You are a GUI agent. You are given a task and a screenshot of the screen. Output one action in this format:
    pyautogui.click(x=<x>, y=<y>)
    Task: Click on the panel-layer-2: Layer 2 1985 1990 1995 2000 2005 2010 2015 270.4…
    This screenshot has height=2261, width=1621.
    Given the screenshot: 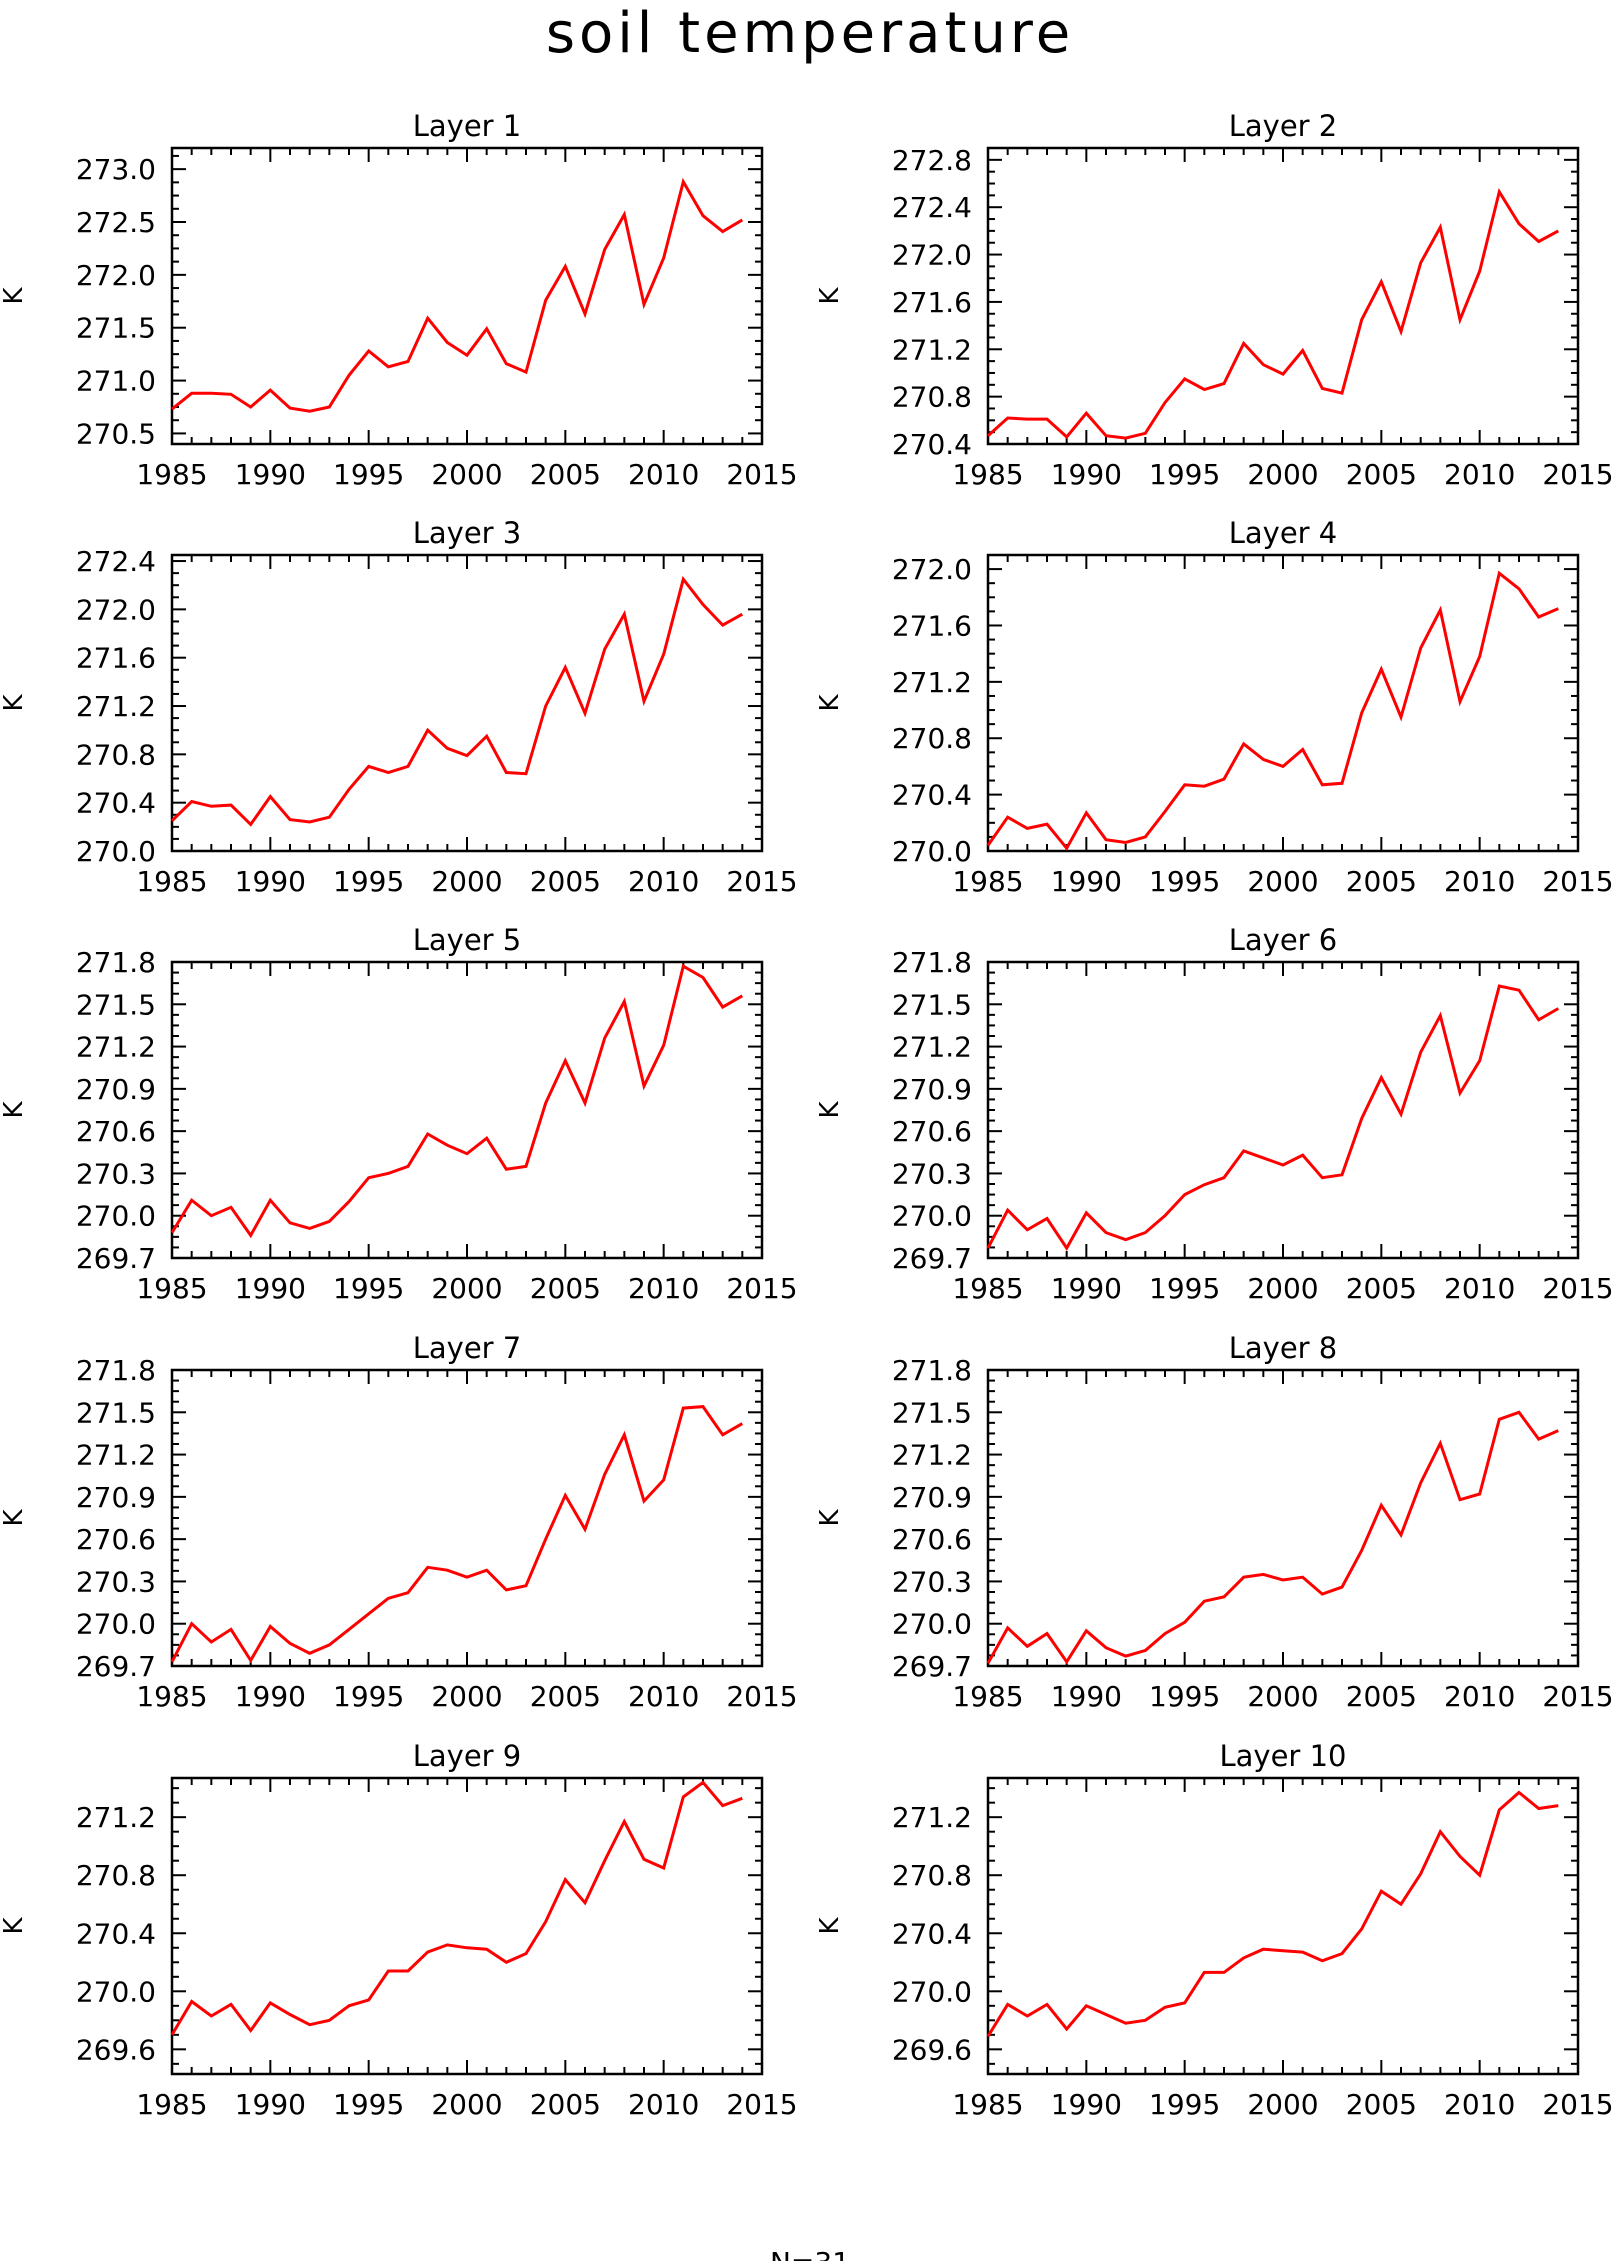 What is the action you would take?
    pyautogui.click(x=1214, y=300)
    